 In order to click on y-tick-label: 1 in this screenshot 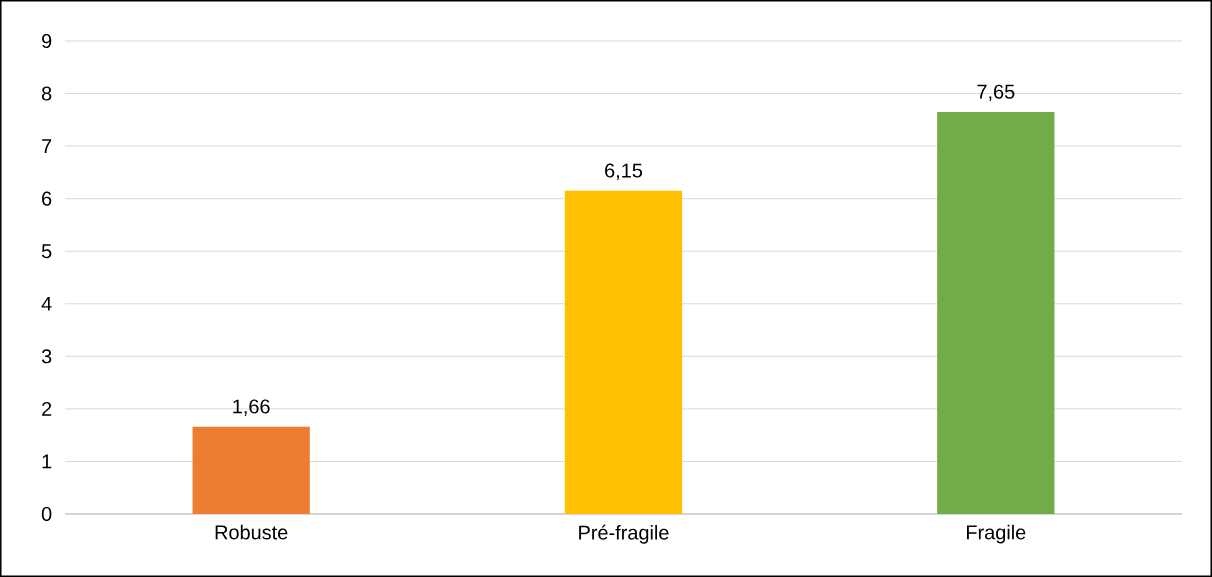, I will do `click(47, 461)`.